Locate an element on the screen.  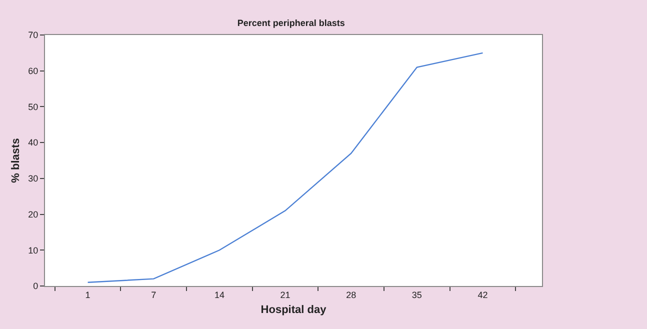
y-tick-label: 30 is located at coordinates (33, 179).